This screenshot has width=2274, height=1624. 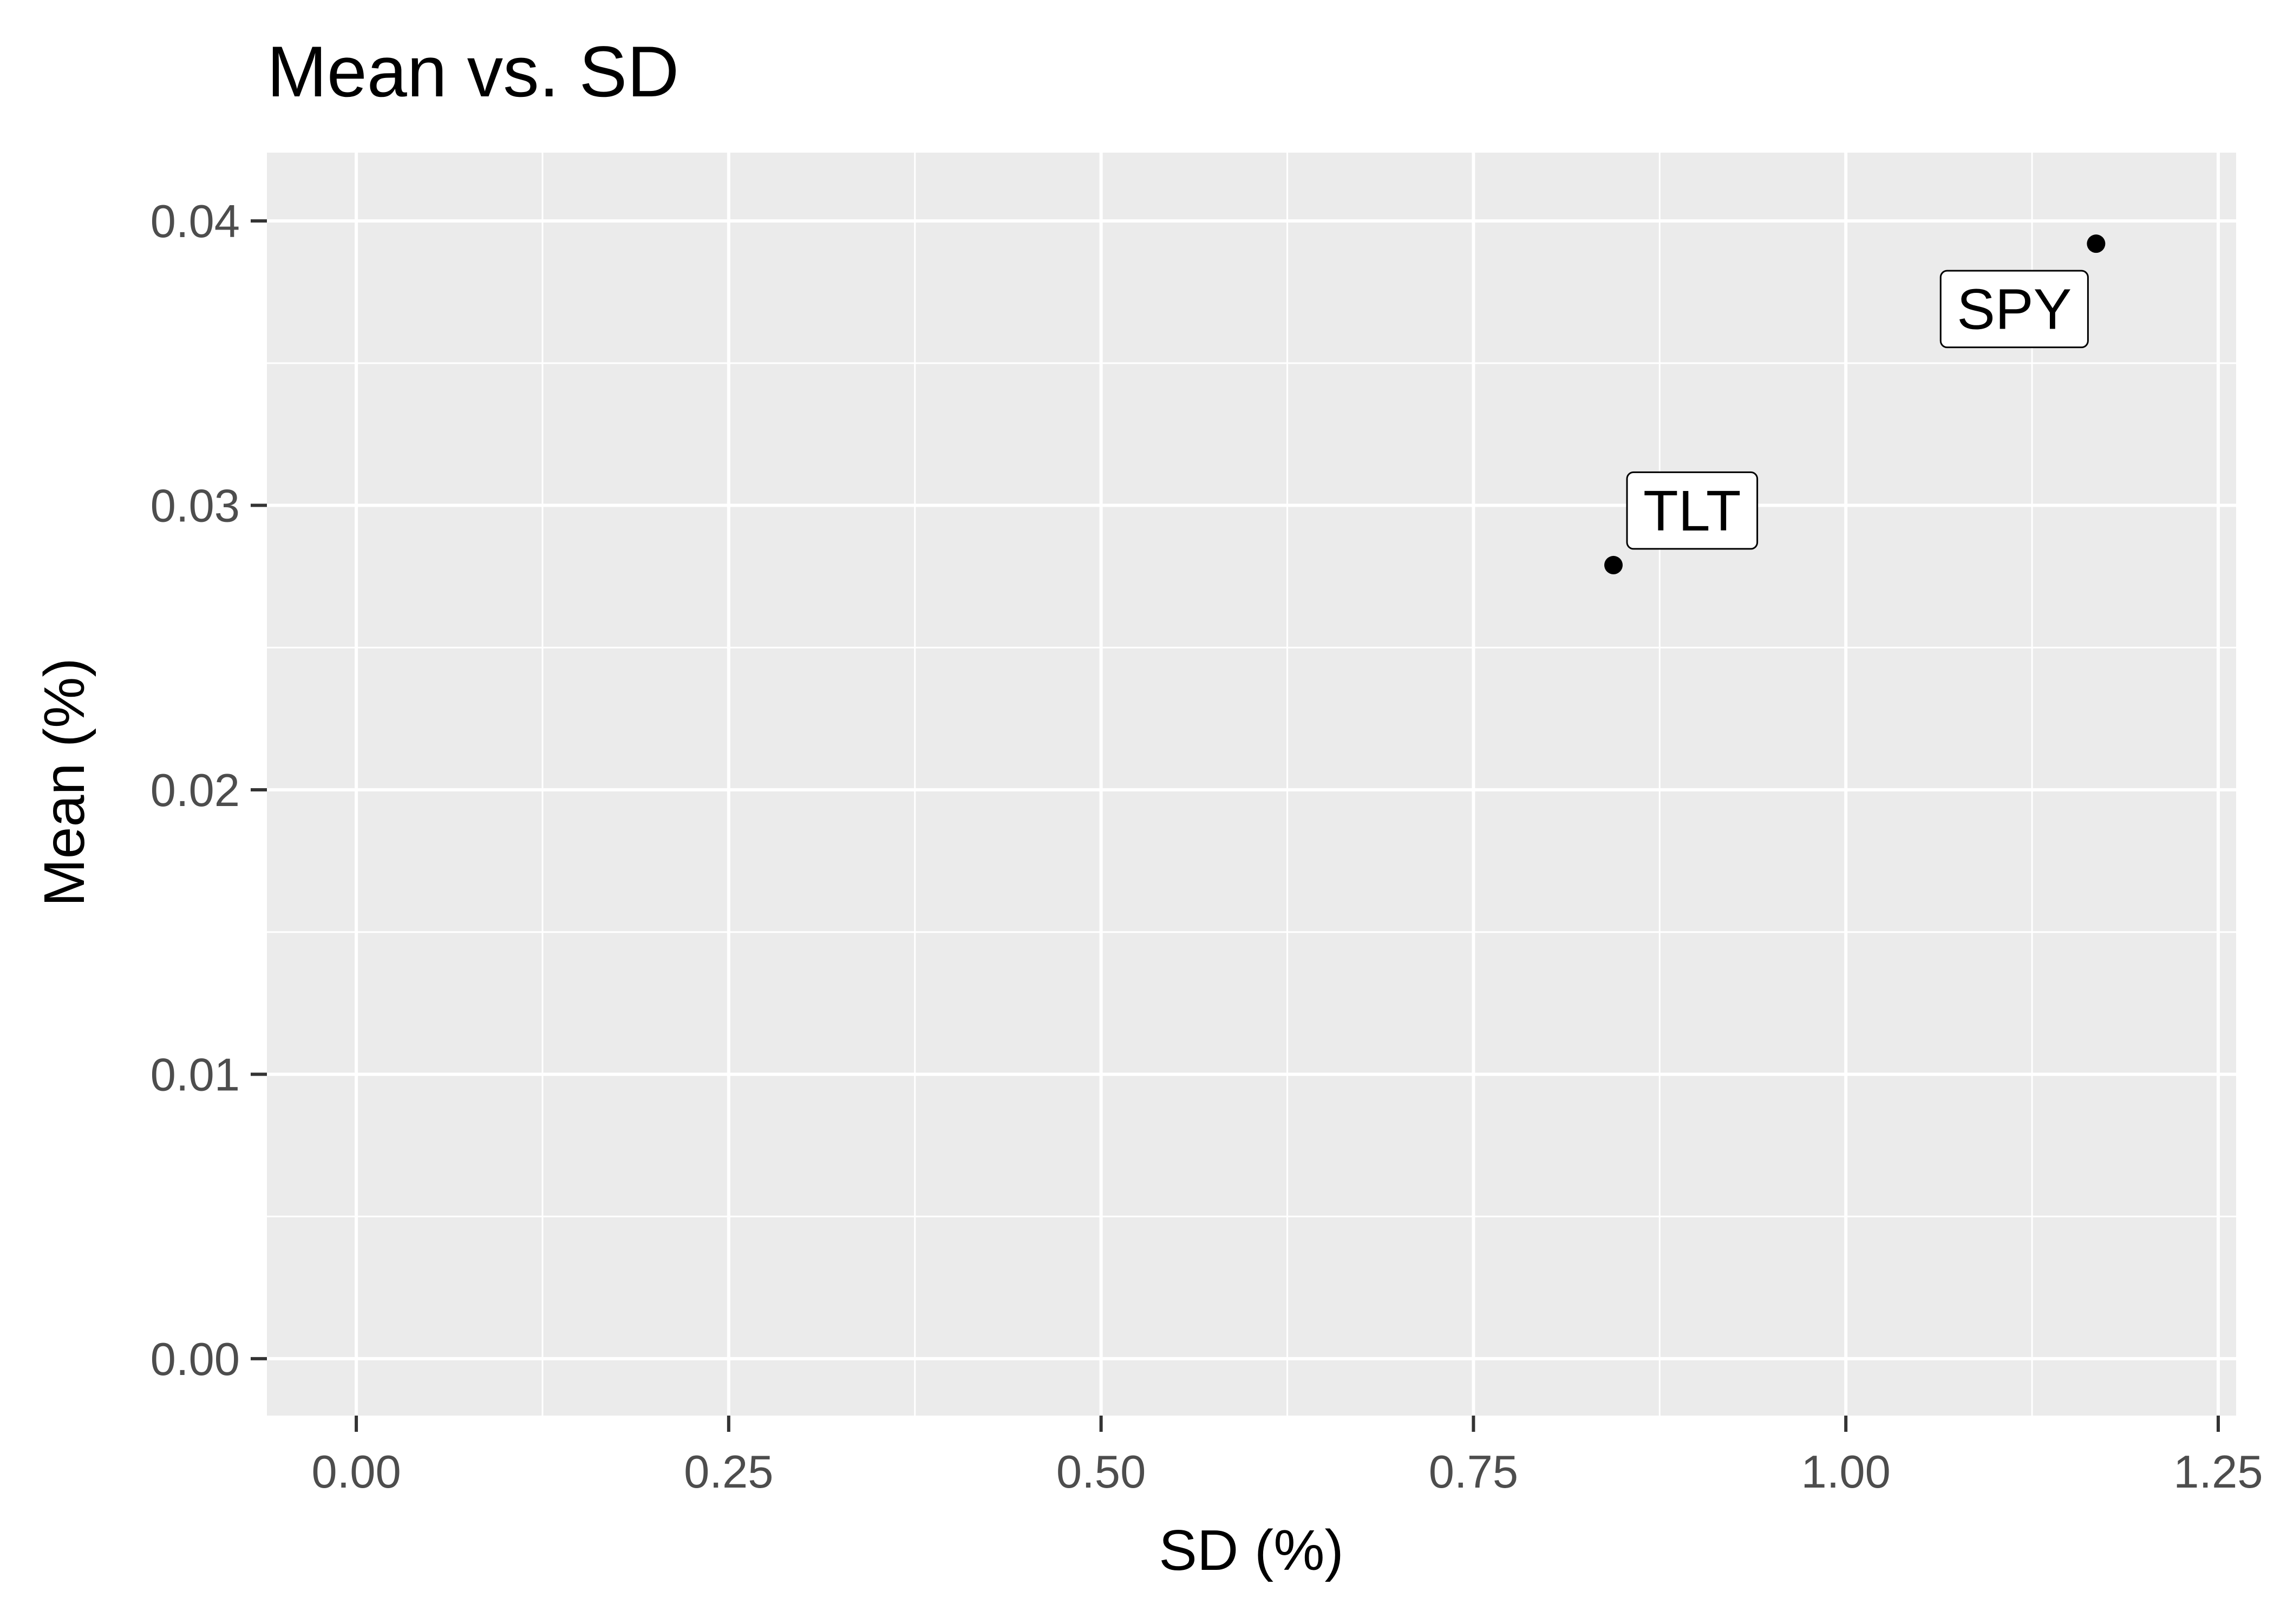 What do you see at coordinates (64, 782) in the screenshot?
I see `y-axis-title: Mean (%)` at bounding box center [64, 782].